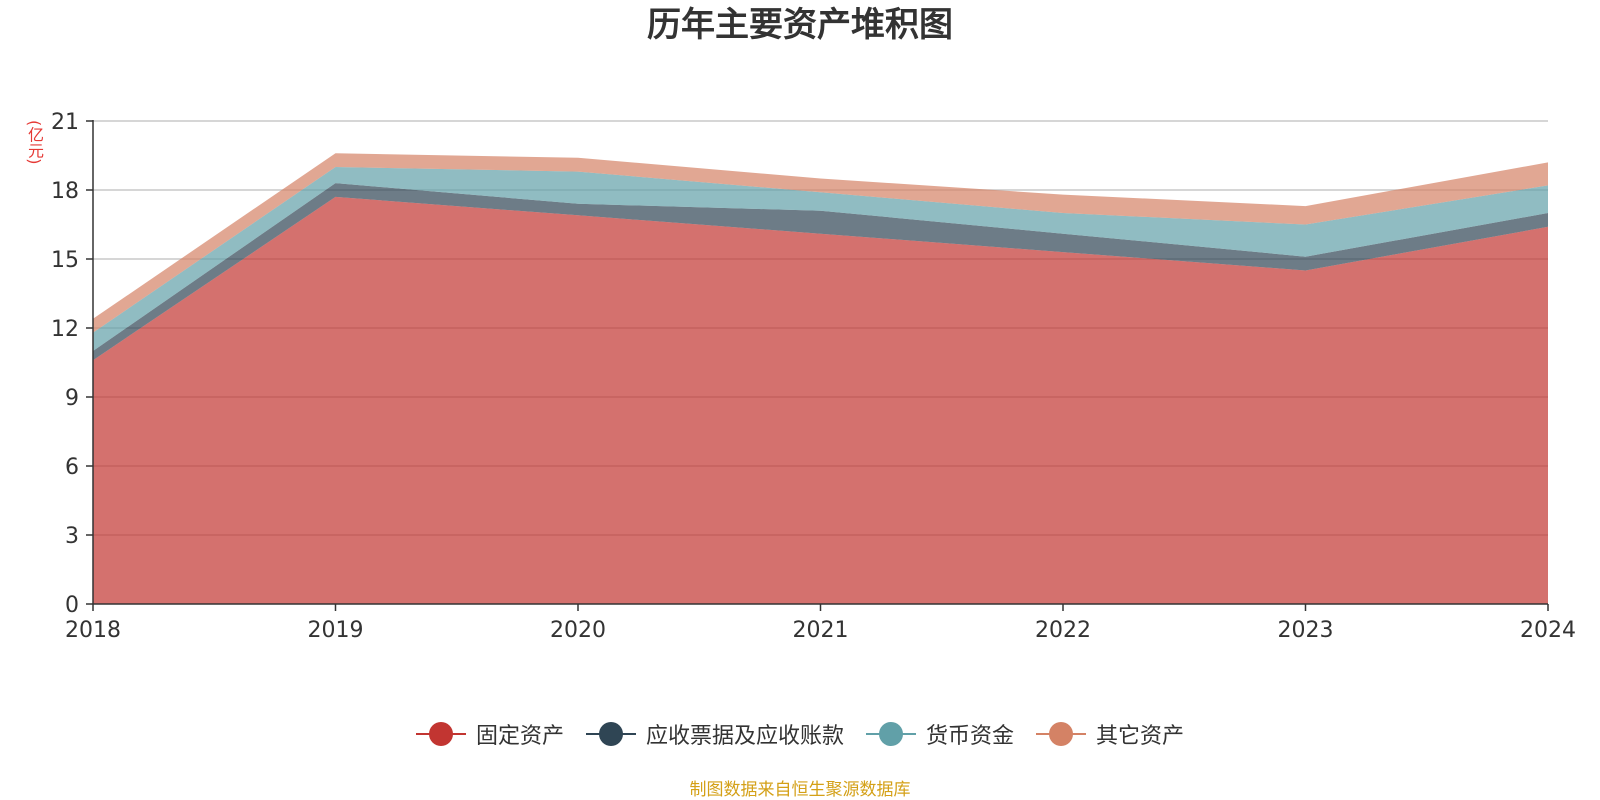 The image size is (1600, 800). What do you see at coordinates (800, 790) in the screenshot?
I see `source-note: 制图数据来自恒生聚源数据库` at bounding box center [800, 790].